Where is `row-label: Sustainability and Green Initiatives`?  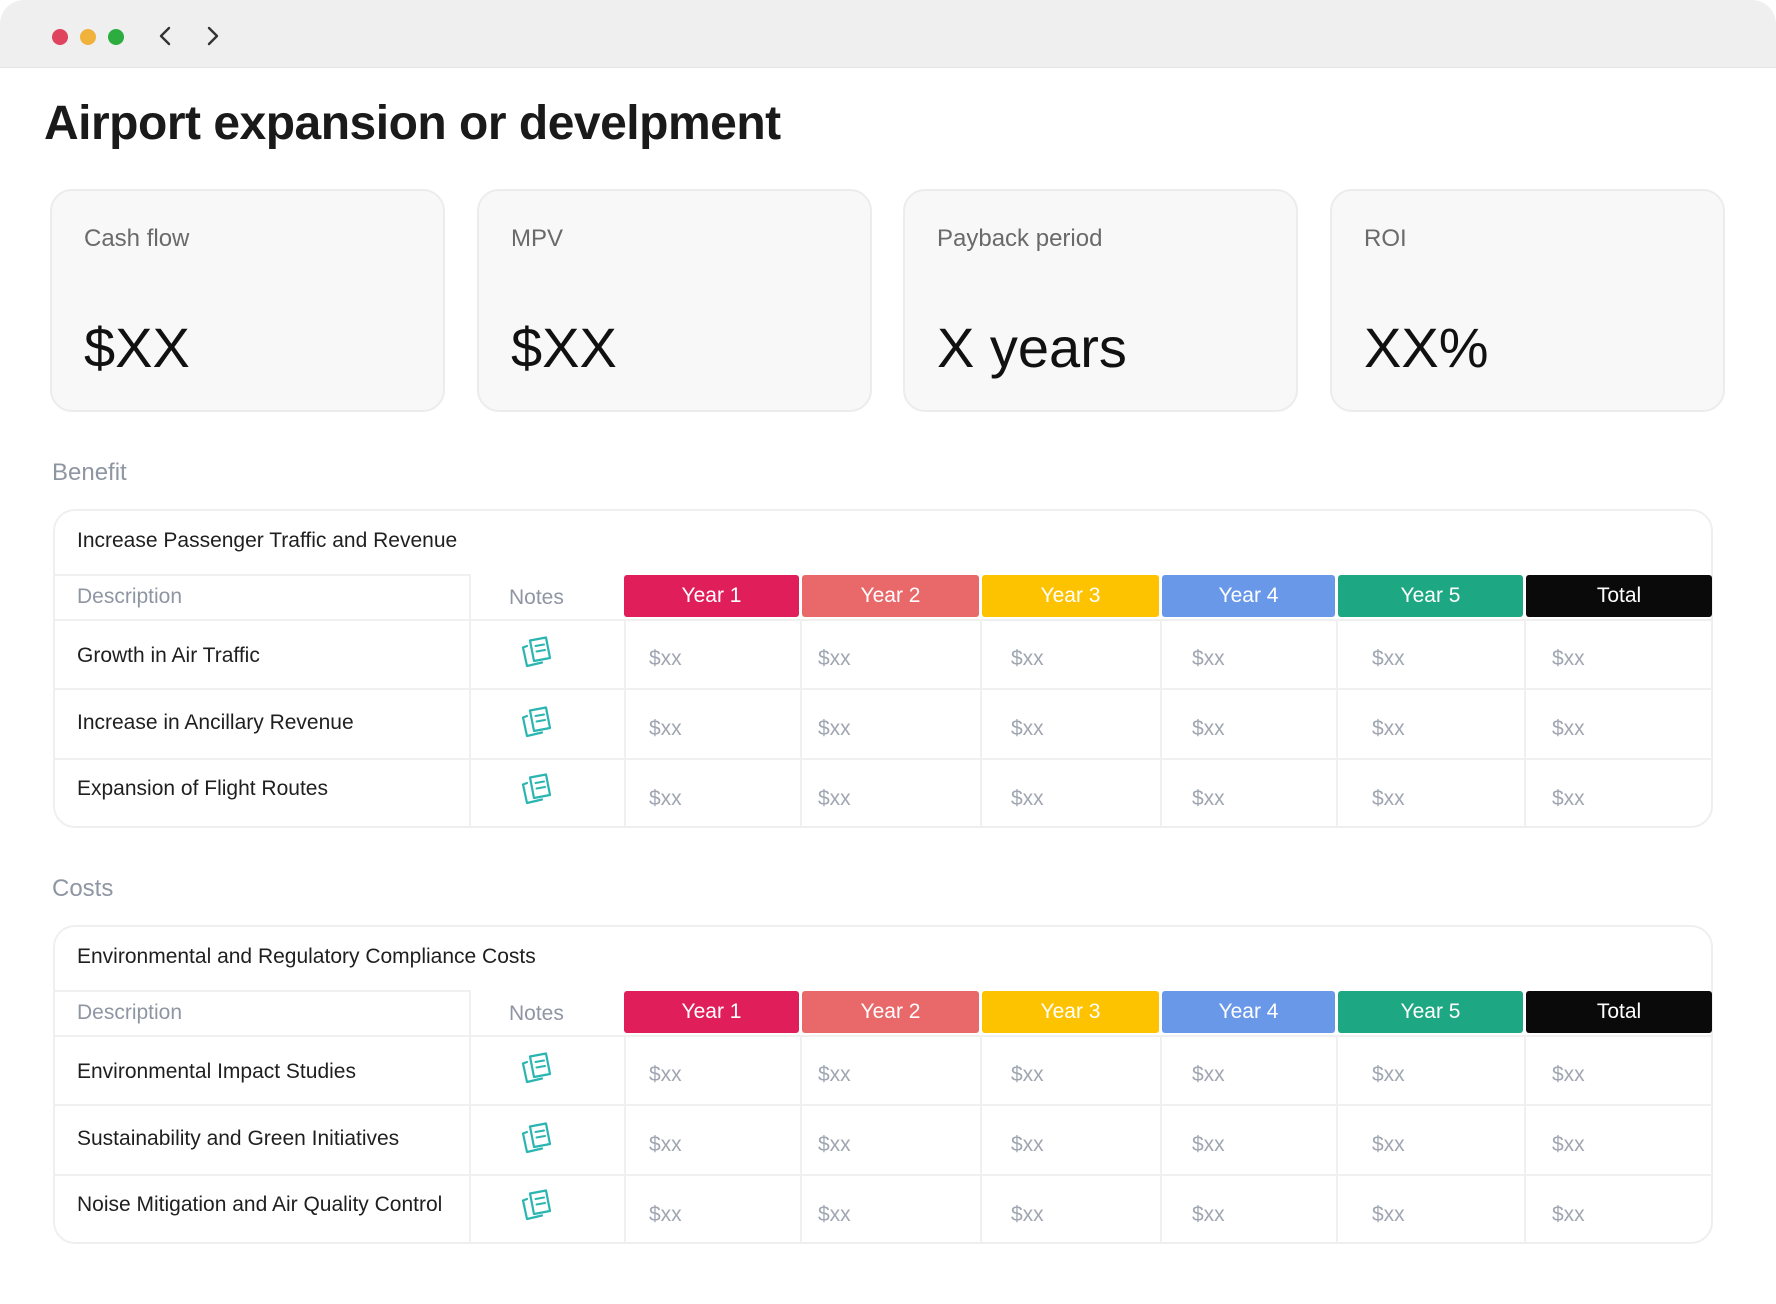
row-label: Sustainability and Green Initiatives is located at coordinates (238, 1138).